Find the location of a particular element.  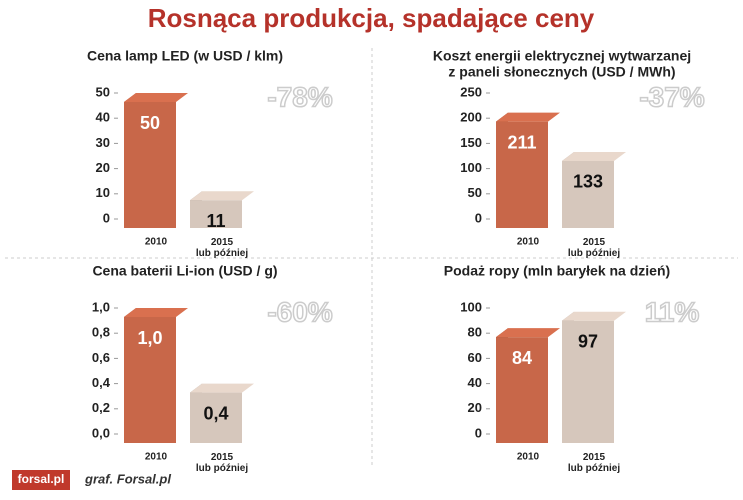

annotation: 11% is located at coordinates (672, 311).